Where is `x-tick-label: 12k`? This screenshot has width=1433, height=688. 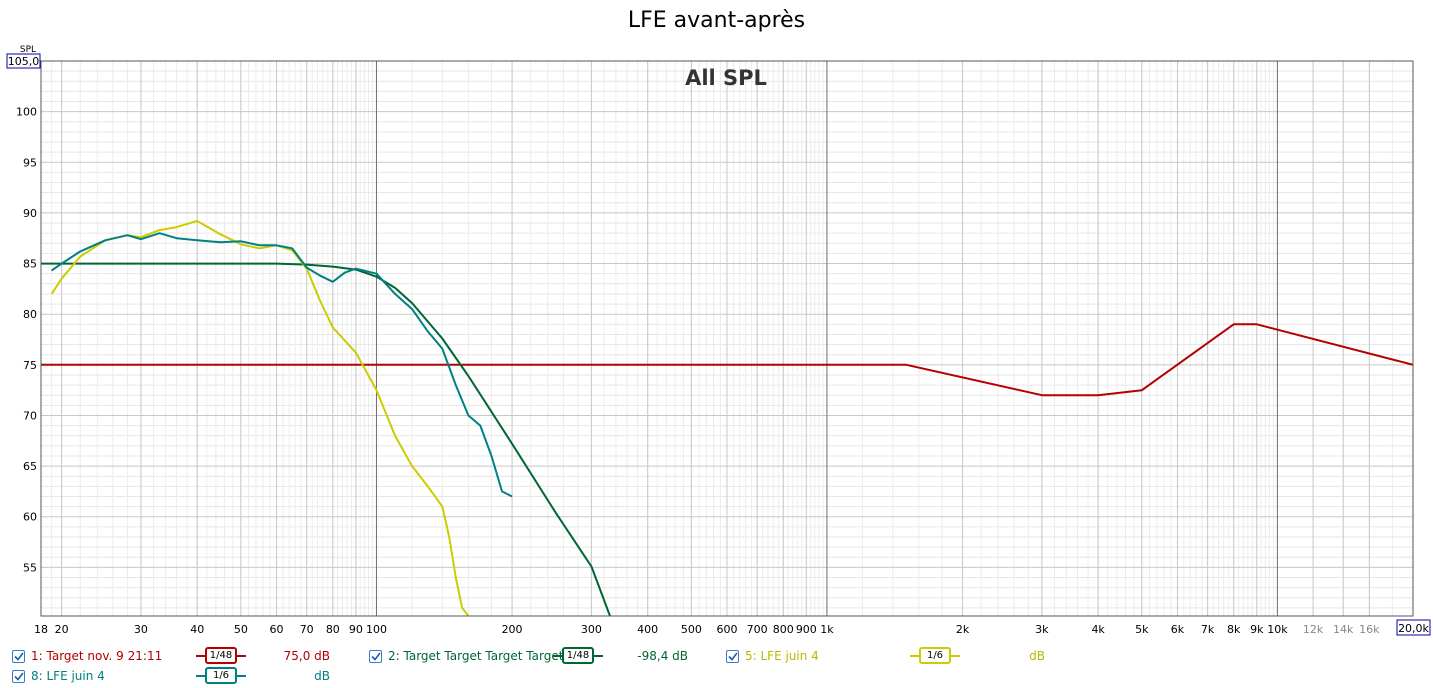
x-tick-label: 12k is located at coordinates (1313, 629).